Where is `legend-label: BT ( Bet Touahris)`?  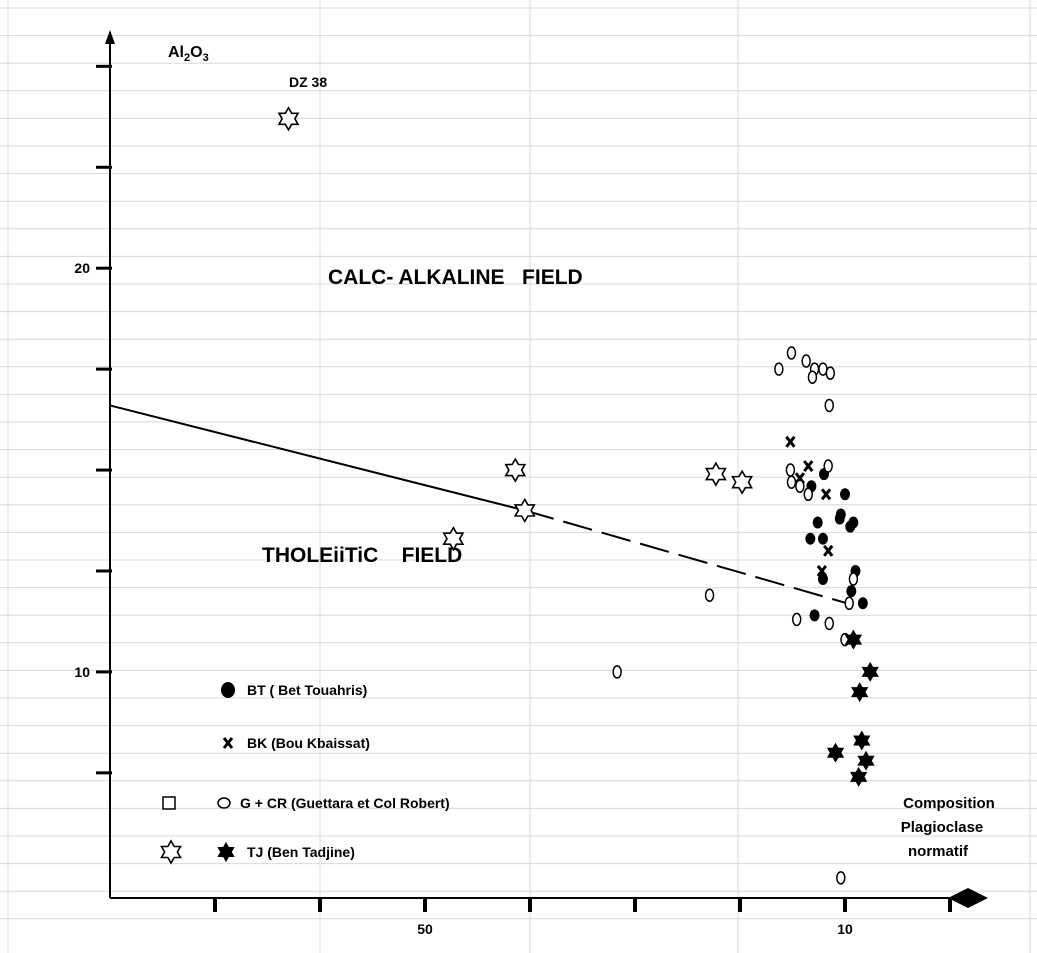
legend-label: BT ( Bet Touahris) is located at coordinates (307, 690).